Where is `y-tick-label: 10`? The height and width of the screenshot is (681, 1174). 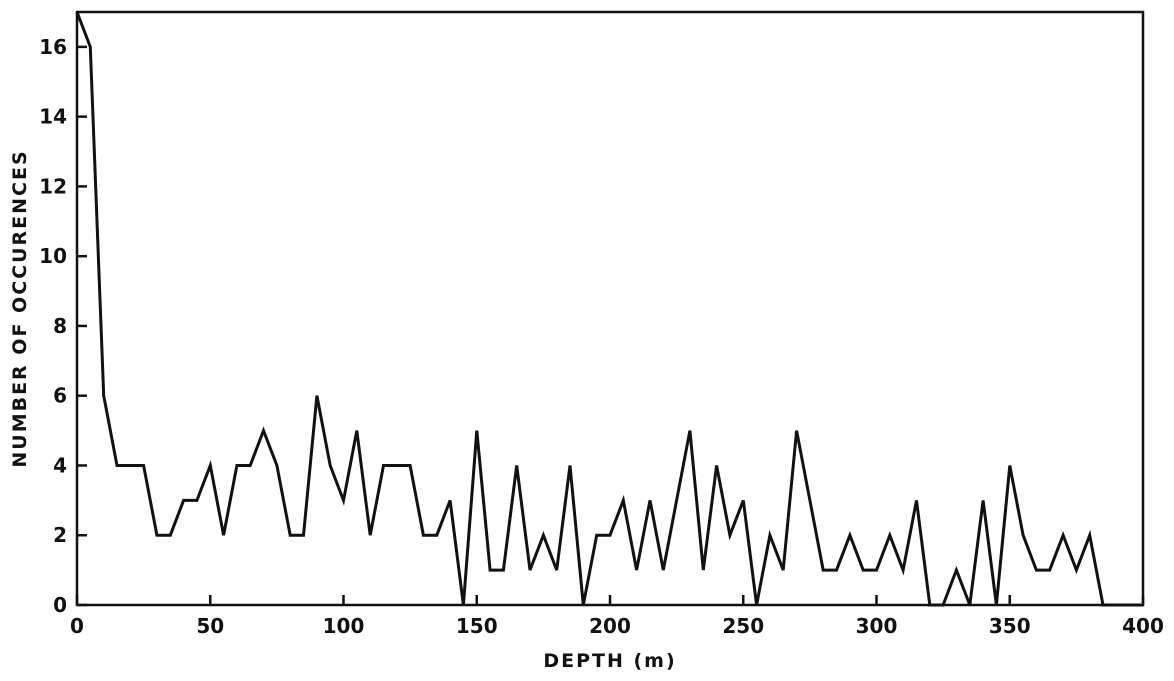
y-tick-label: 10 is located at coordinates (53, 256).